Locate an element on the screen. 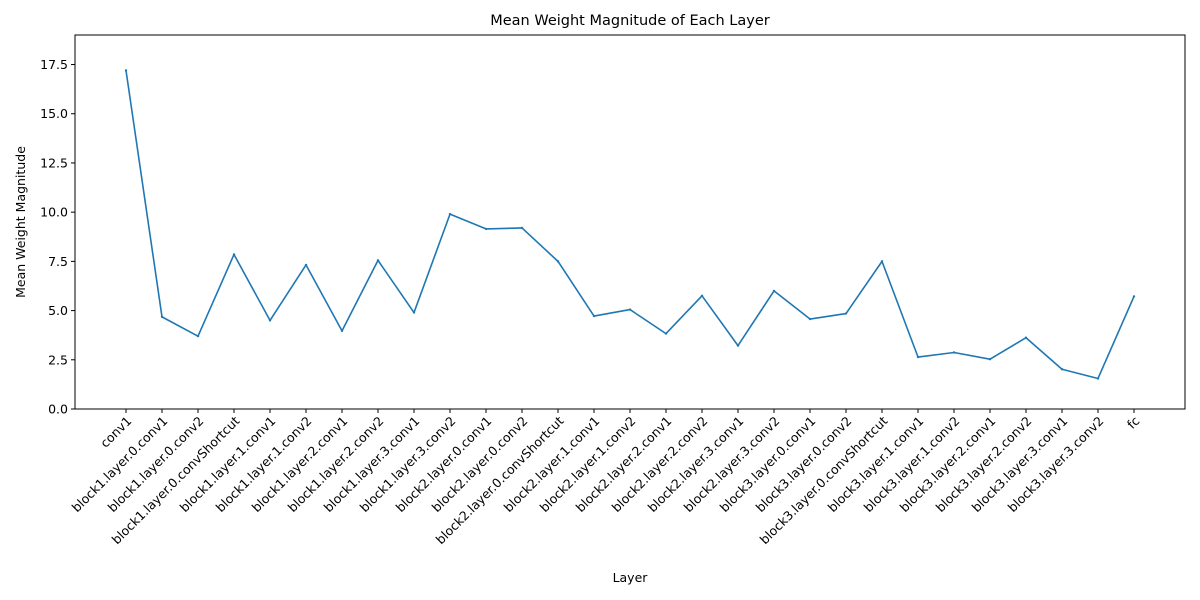  x-axis-label: Layer is located at coordinates (631, 577).